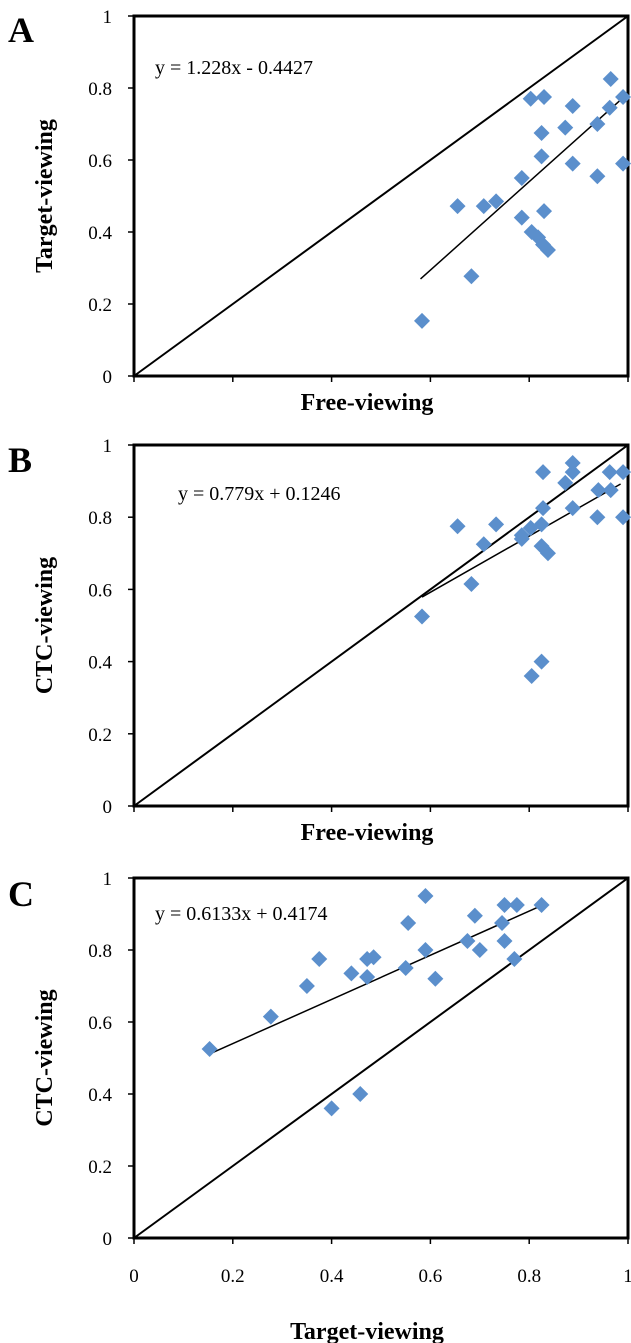 This screenshot has width=631, height=1343. Describe the element at coordinates (367, 1331) in the screenshot. I see `x-axis-title: Target-viewing` at that location.